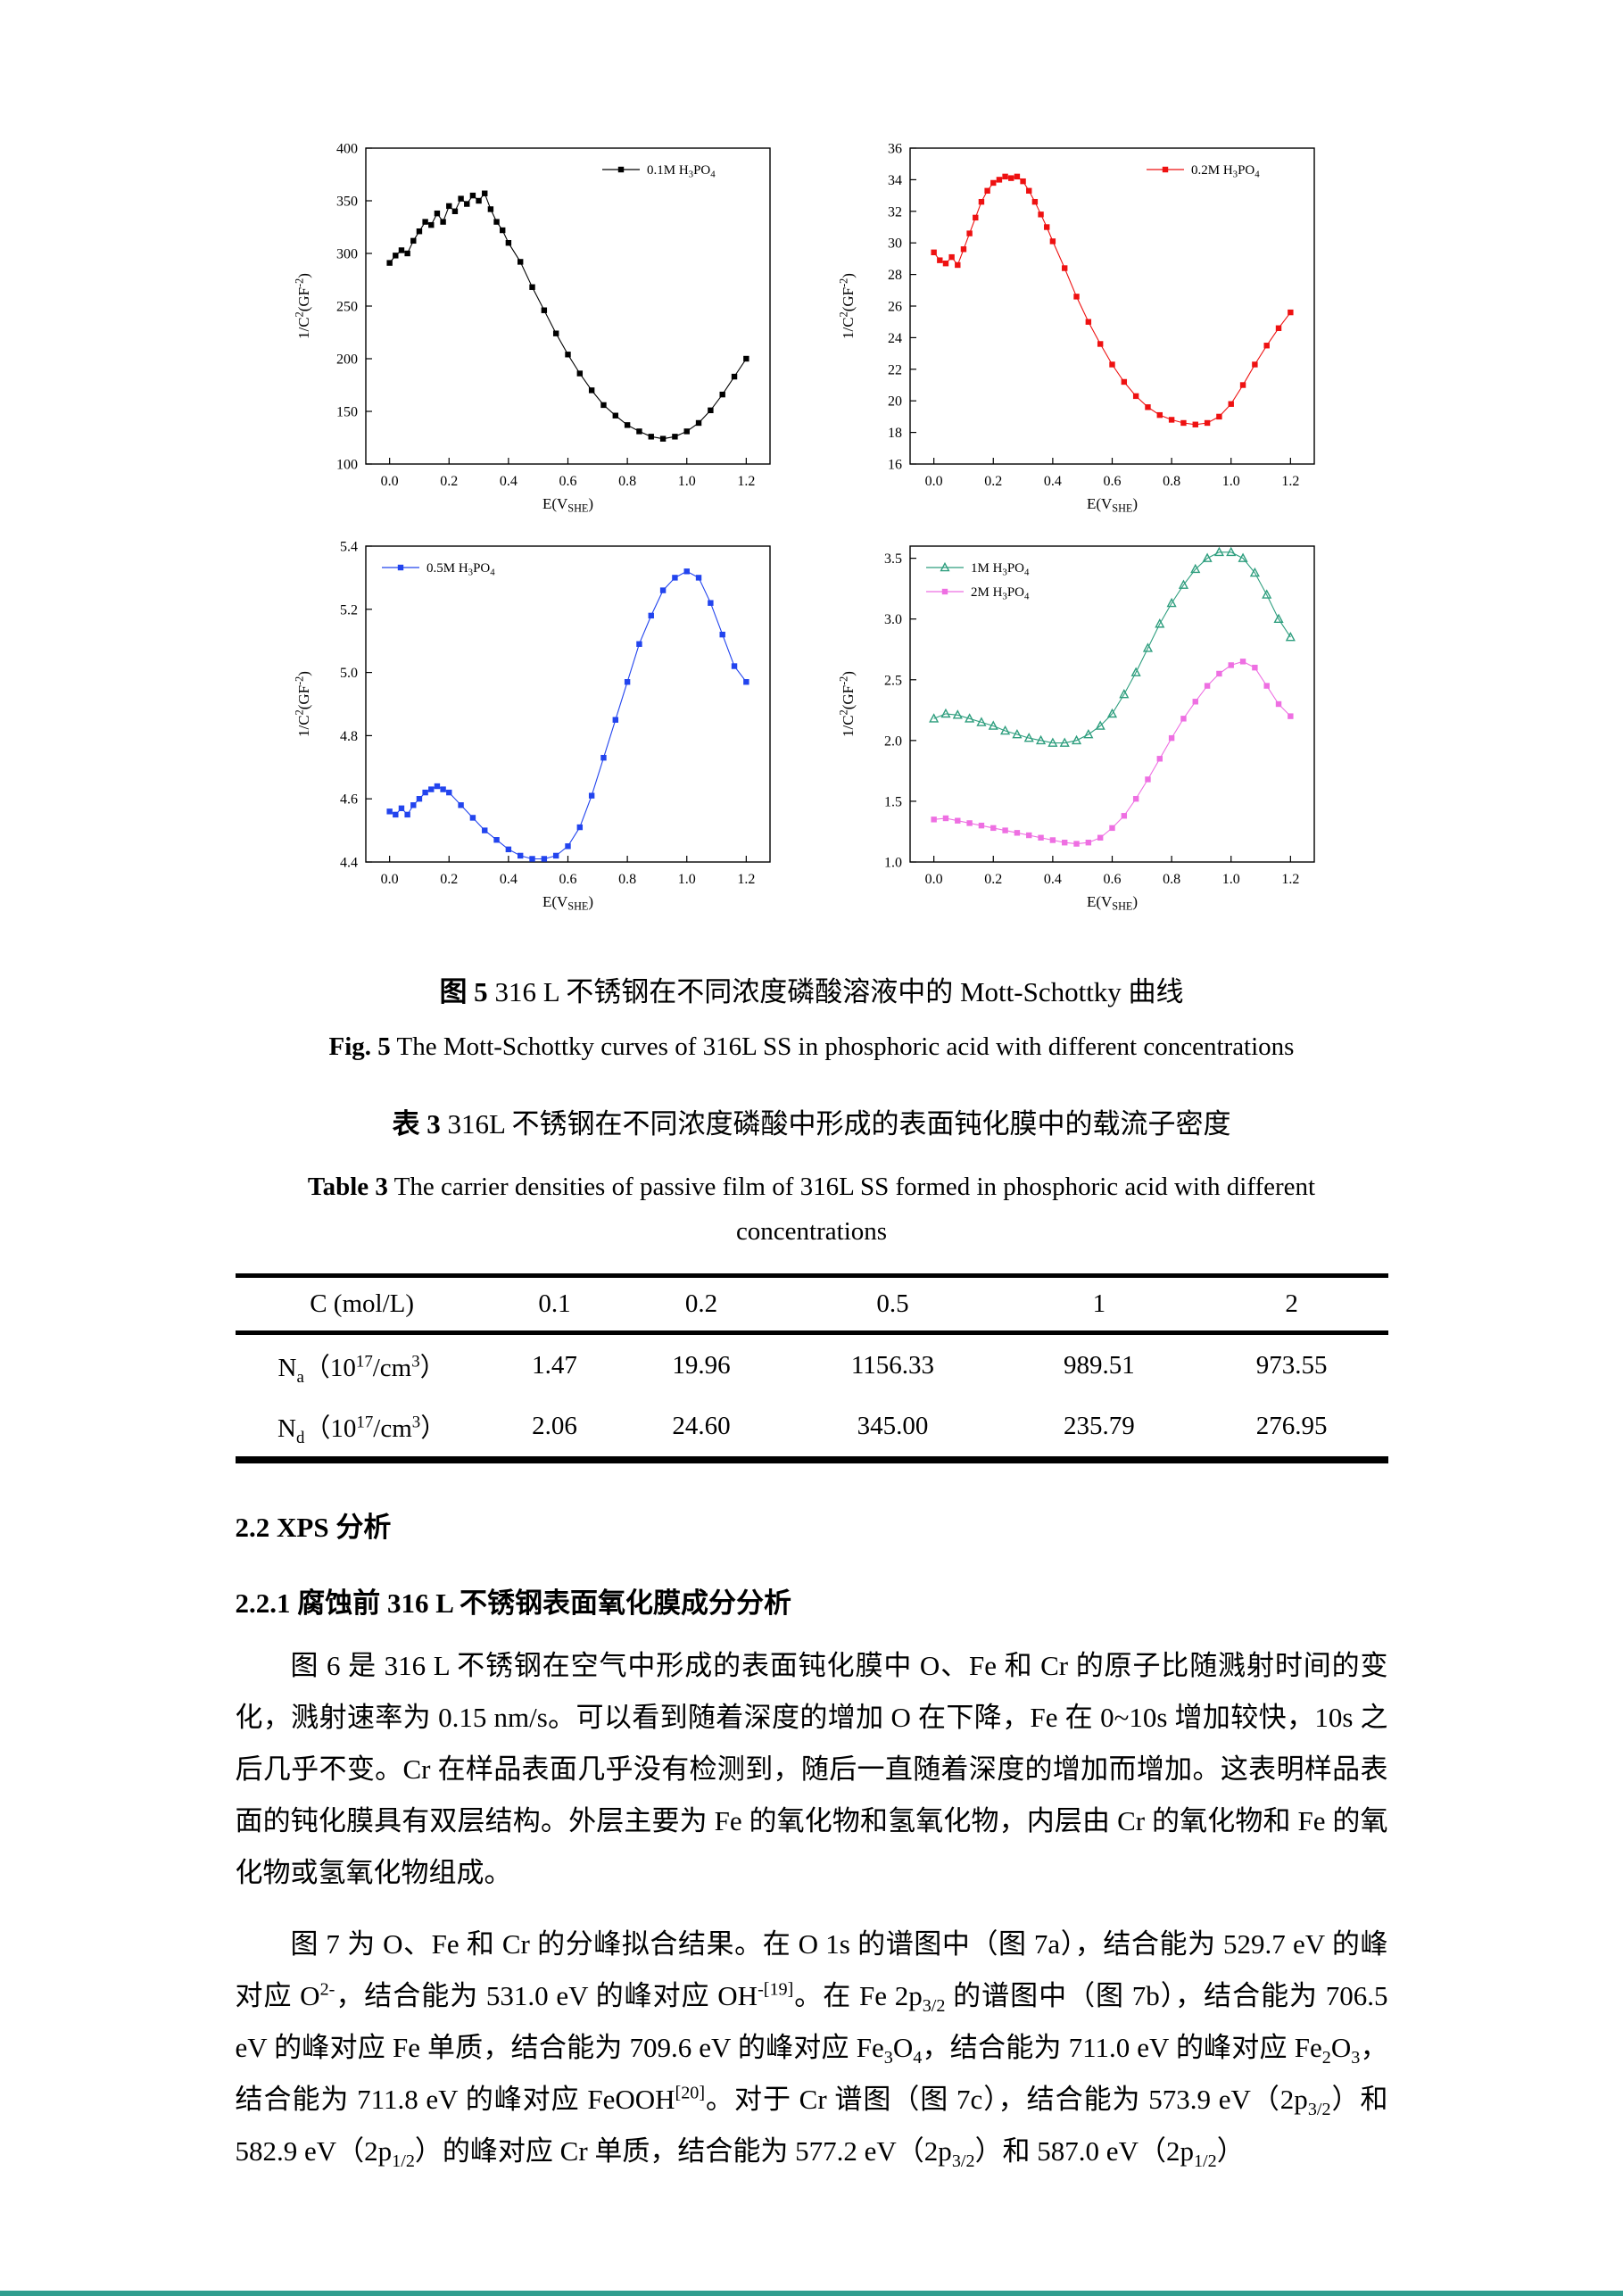 This screenshot has height=2296, width=1623. I want to click on cell-Nd-1: 235.79, so click(1099, 1425).